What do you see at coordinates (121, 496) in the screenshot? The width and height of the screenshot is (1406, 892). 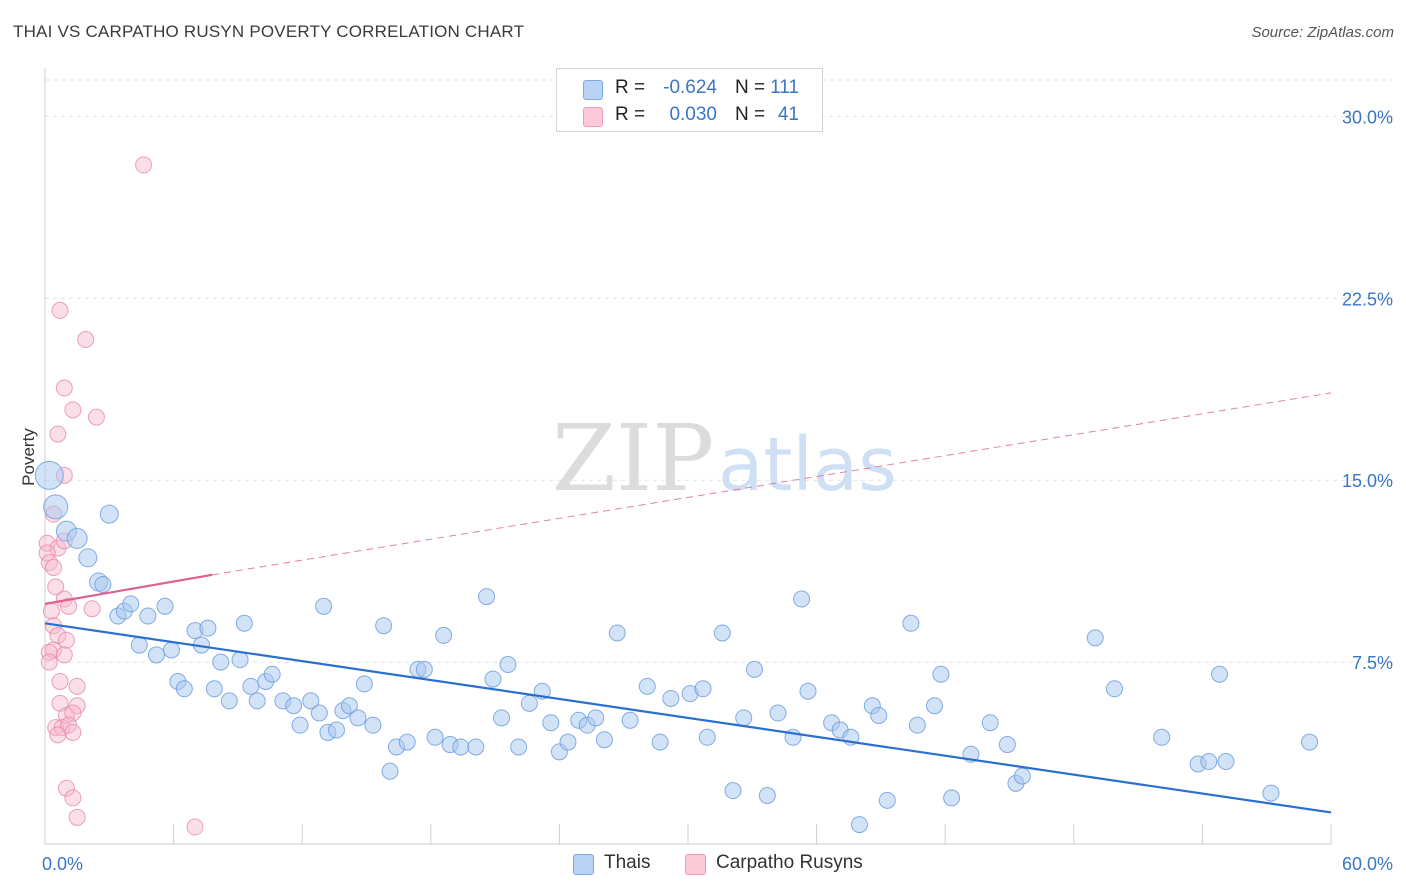 I see `carpatho-rusyns-points` at bounding box center [121, 496].